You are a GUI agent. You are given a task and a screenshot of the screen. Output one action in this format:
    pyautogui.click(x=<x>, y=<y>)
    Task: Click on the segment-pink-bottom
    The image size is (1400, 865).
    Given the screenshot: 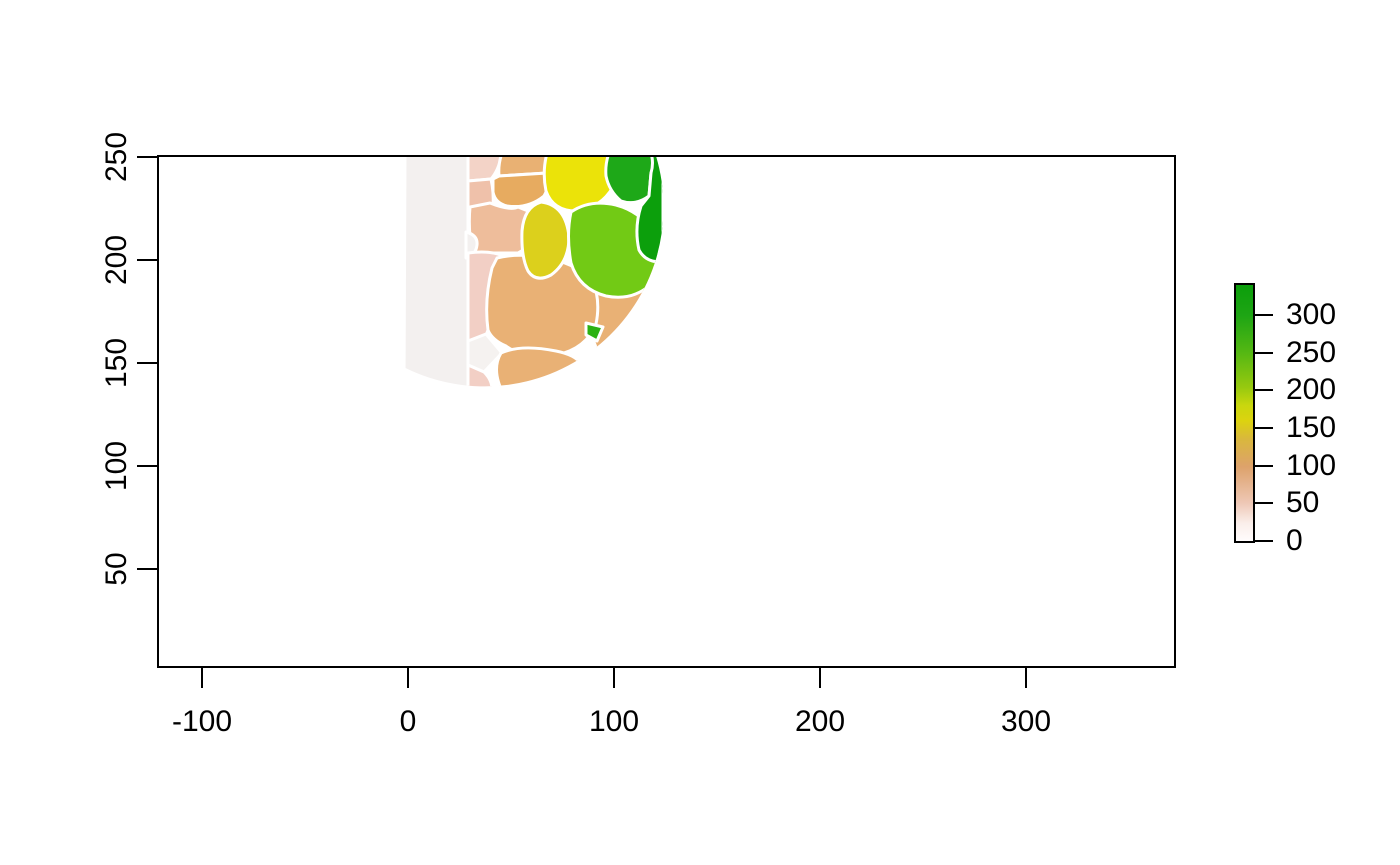 What is the action you would take?
    pyautogui.click(x=480, y=375)
    